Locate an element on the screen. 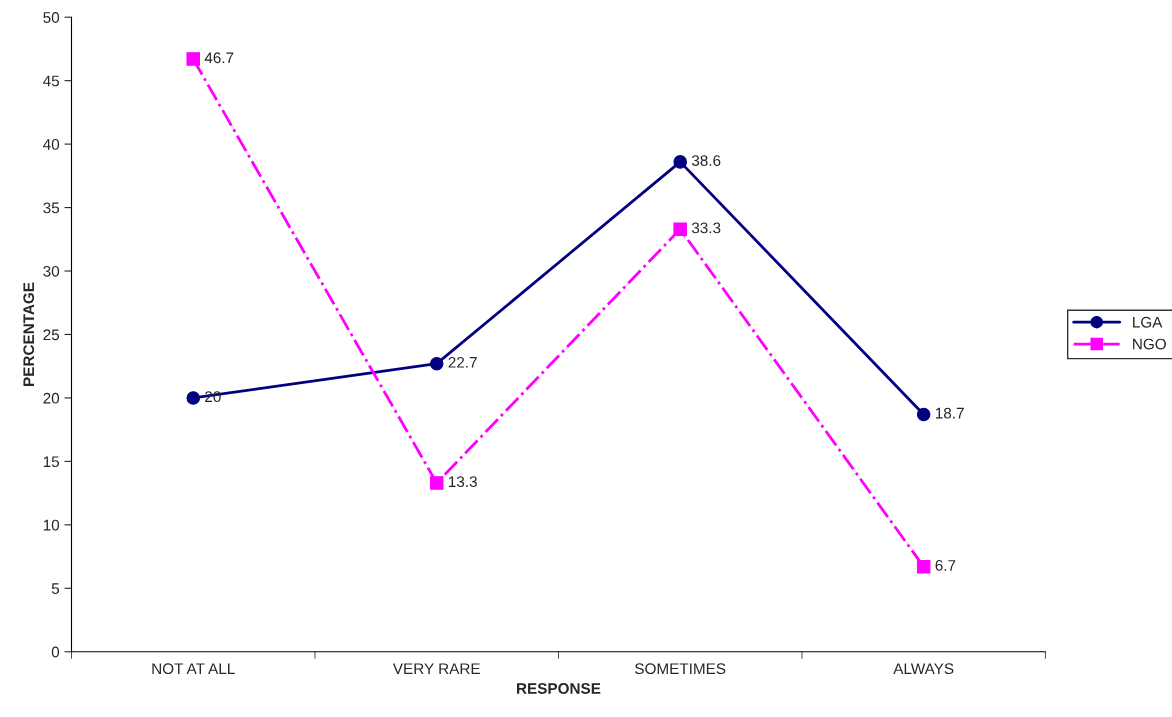  y-tick-label: 25 is located at coordinates (51, 335).